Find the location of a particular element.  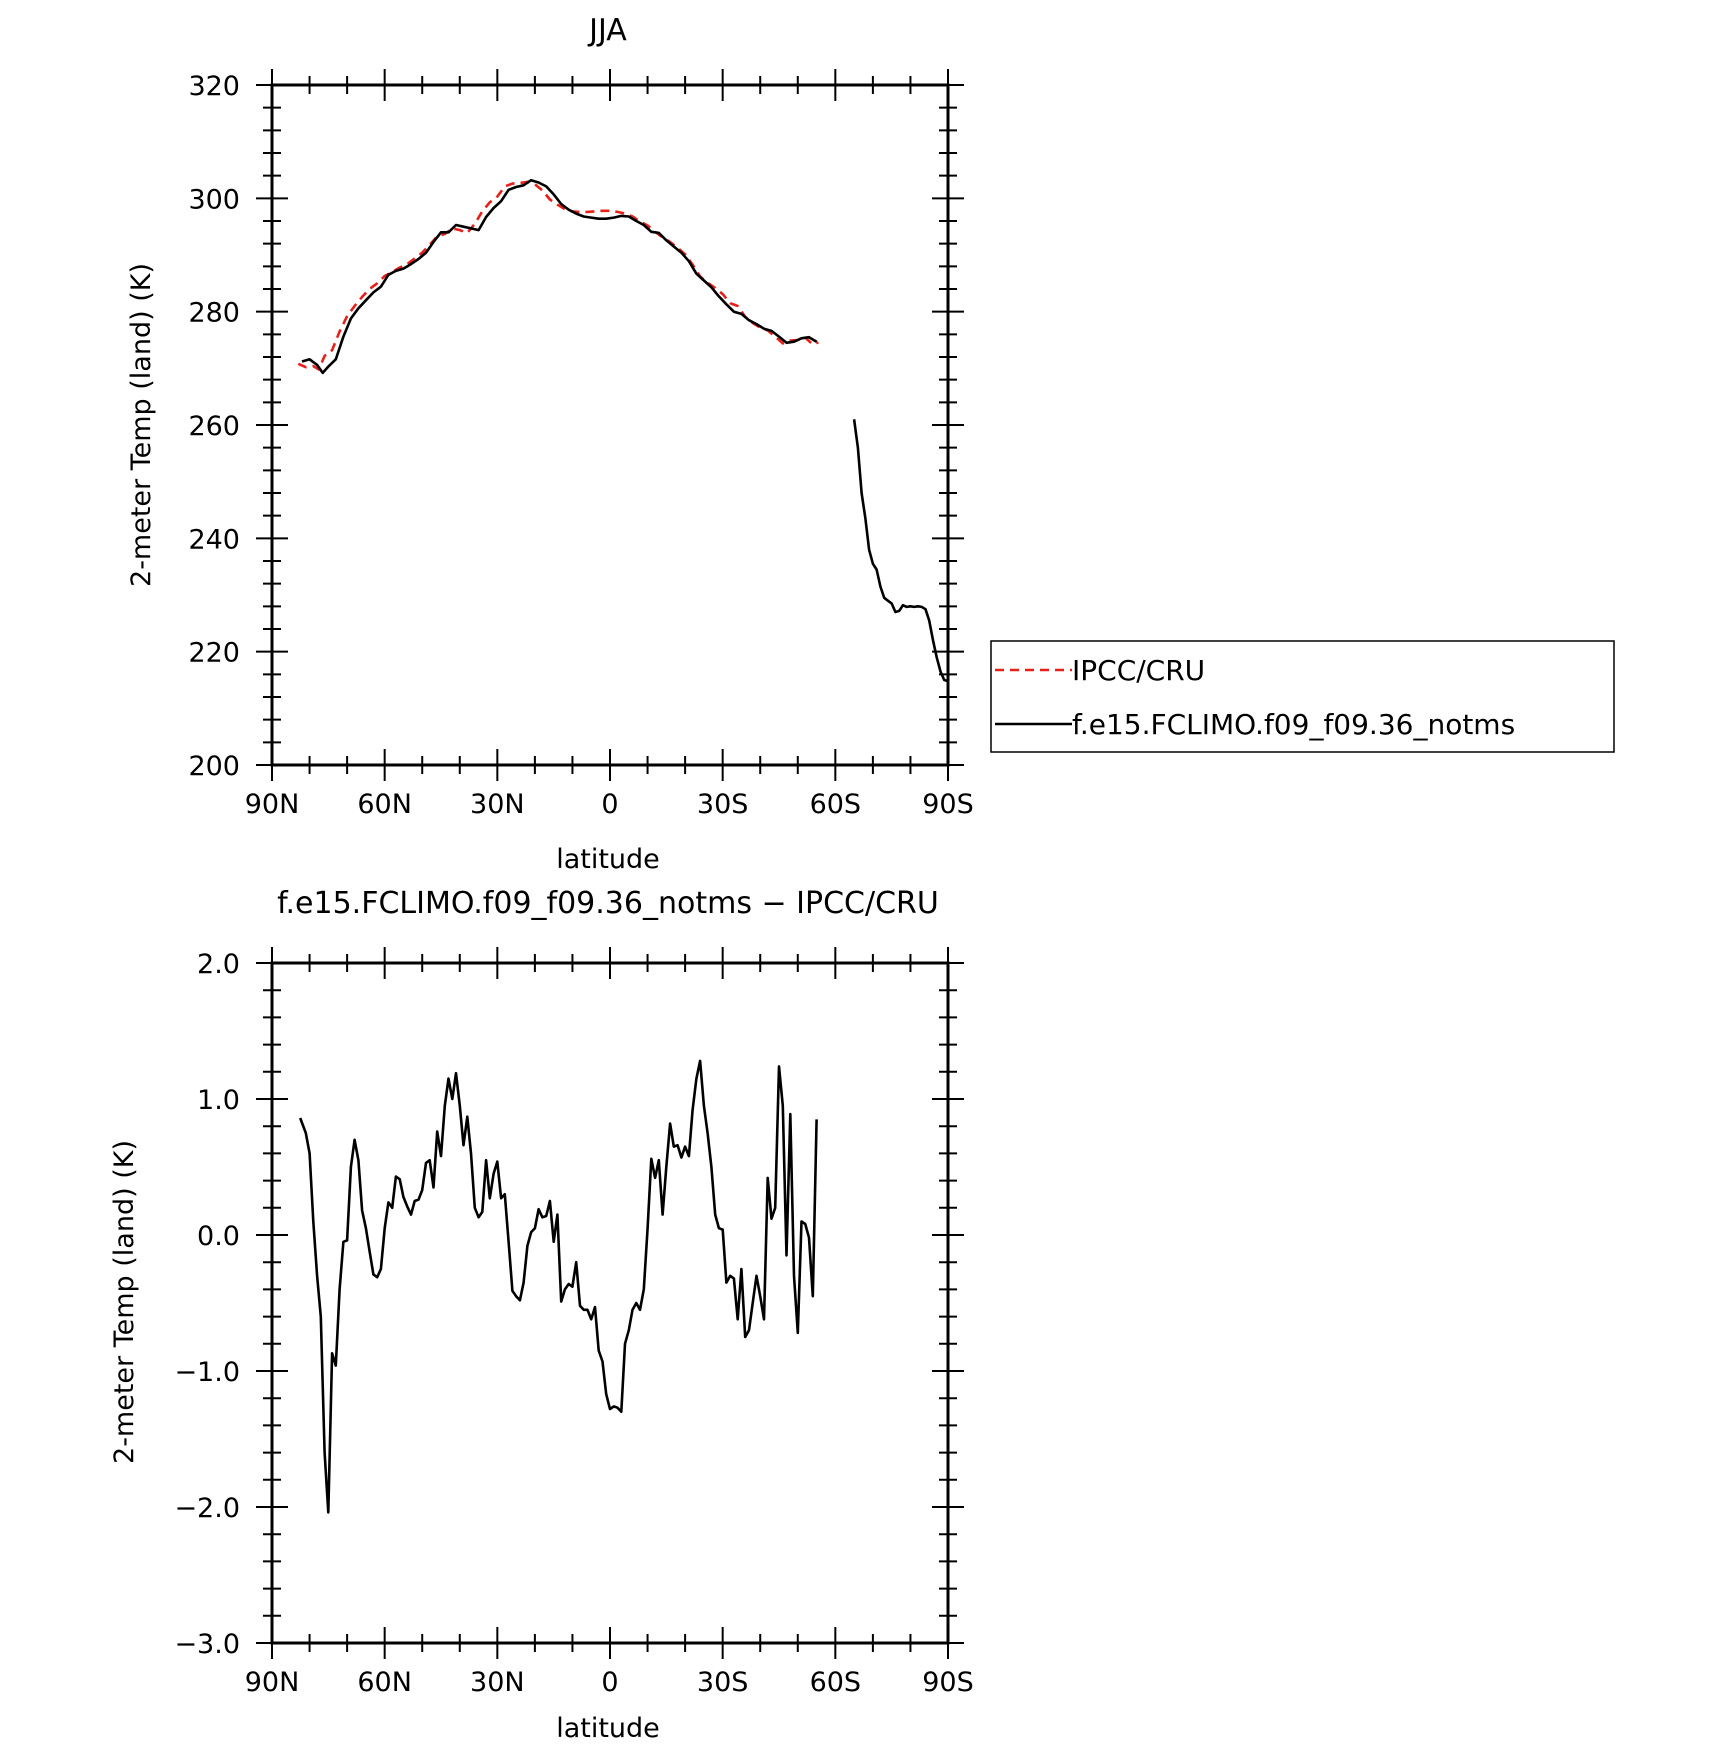

bottom-panel-xlabel: latitude is located at coordinates (608, 1728).